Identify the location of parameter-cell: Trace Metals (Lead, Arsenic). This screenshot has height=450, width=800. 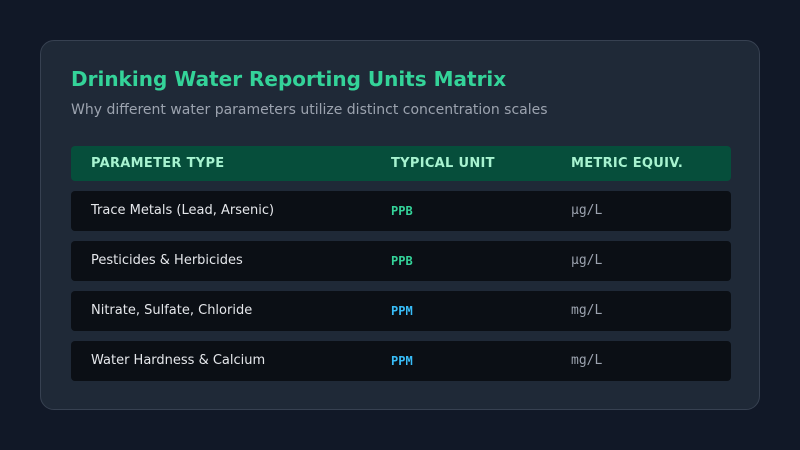
(183, 210).